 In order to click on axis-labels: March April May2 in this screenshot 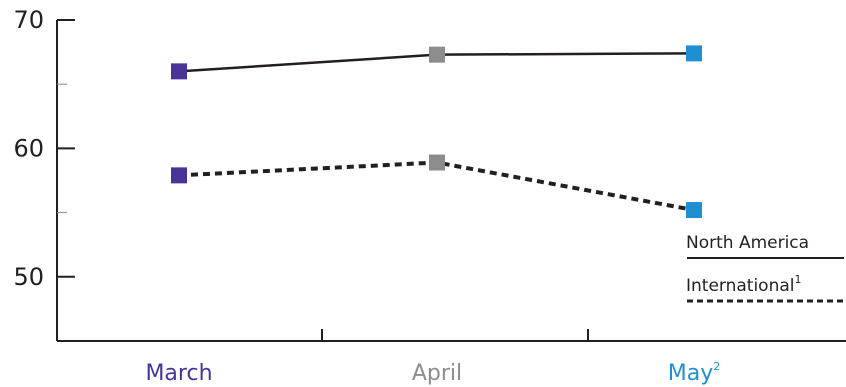, I will do `click(432, 373)`.